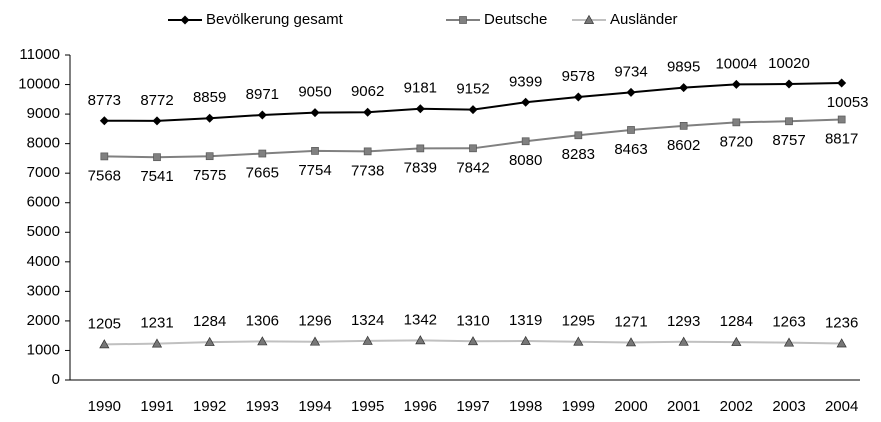 The width and height of the screenshot is (881, 422). Describe the element at coordinates (578, 321) in the screenshot. I see `data-label: 1295` at that location.